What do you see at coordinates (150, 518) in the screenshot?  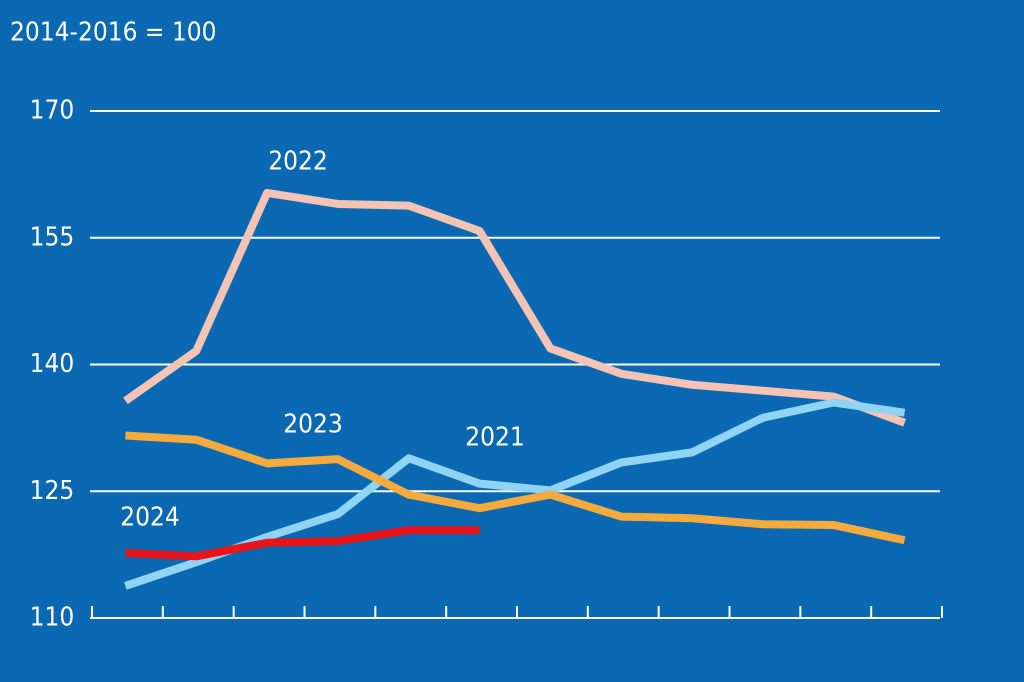 I see `series-label: 2024` at bounding box center [150, 518].